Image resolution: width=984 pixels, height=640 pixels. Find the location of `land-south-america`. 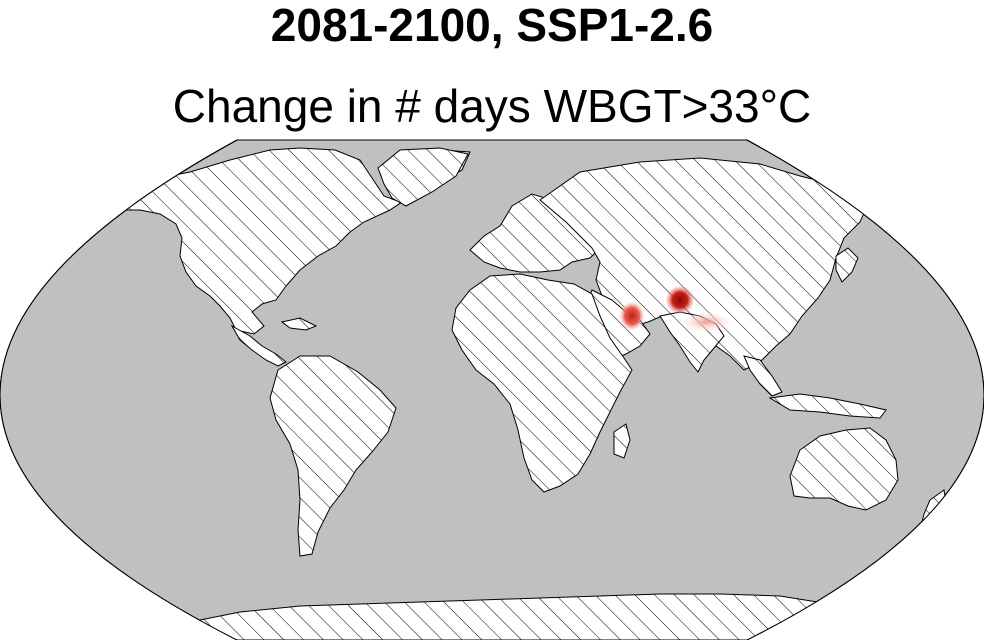

land-south-america is located at coordinates (333, 456).